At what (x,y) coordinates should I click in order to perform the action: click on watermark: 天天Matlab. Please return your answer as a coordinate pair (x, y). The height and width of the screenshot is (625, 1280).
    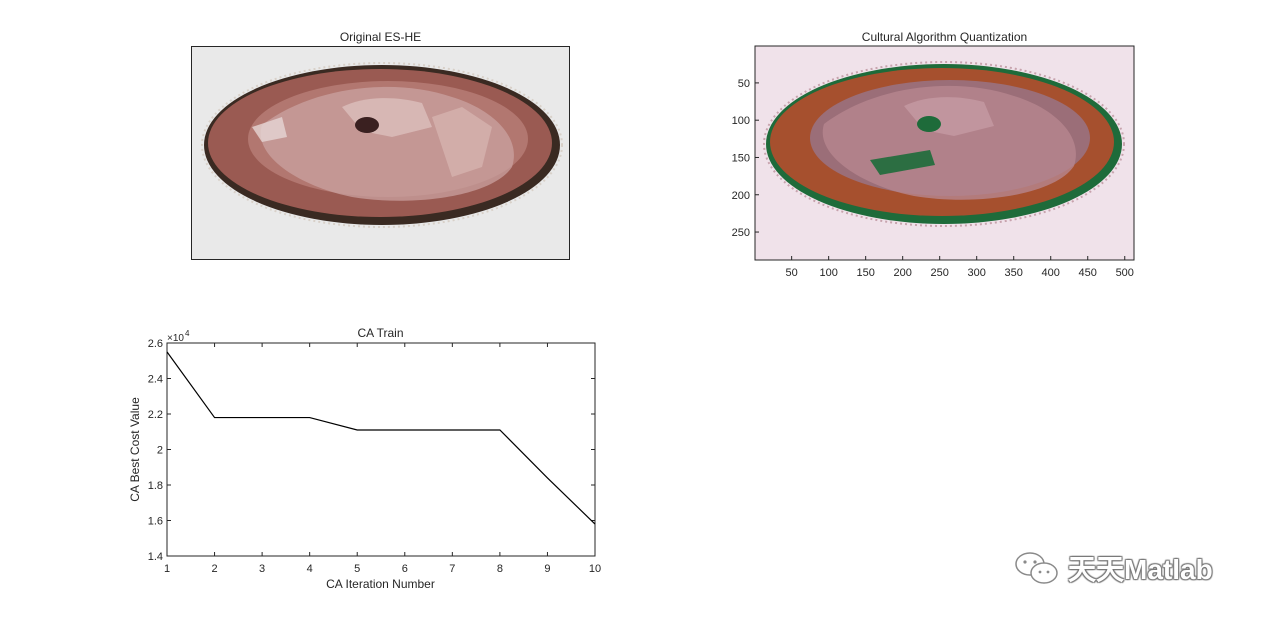
    Looking at the image, I should click on (1112, 568).